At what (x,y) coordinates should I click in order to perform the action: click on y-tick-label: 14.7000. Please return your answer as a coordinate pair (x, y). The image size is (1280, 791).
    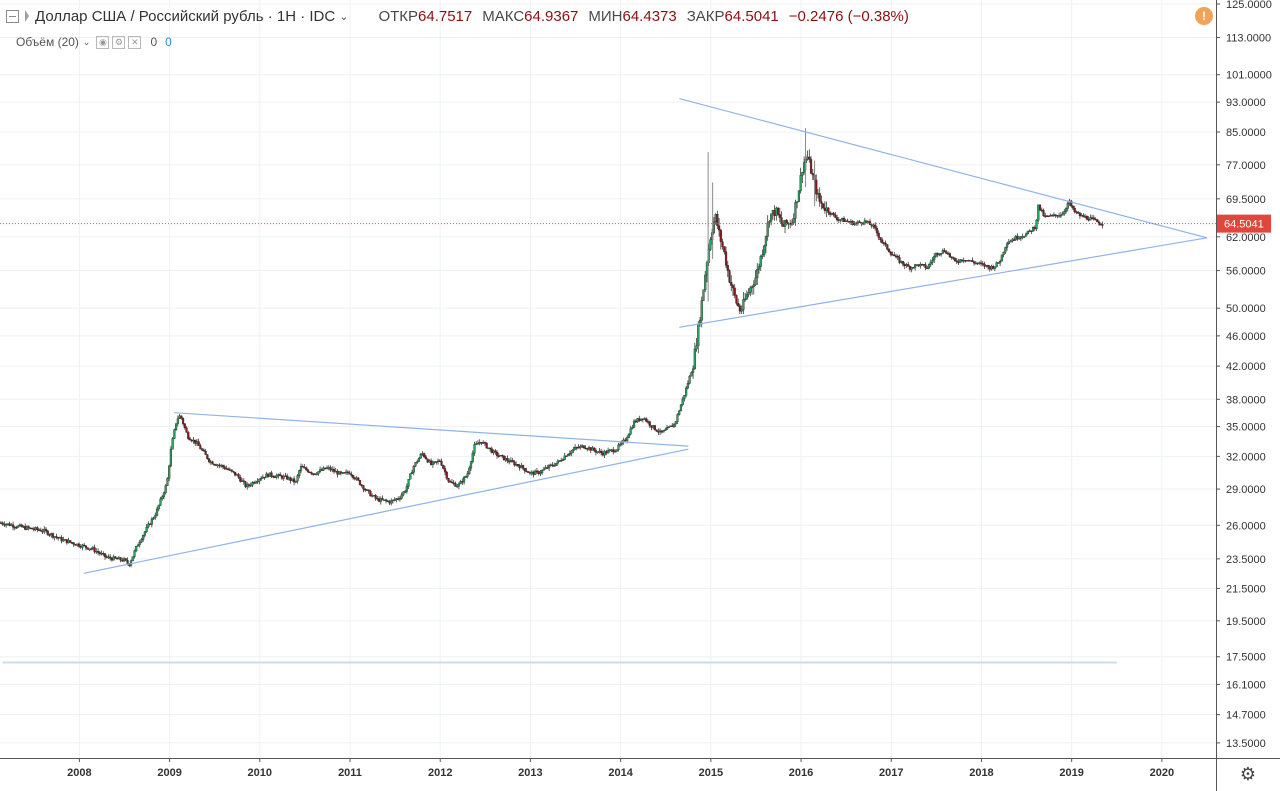
    Looking at the image, I should click on (1246, 716).